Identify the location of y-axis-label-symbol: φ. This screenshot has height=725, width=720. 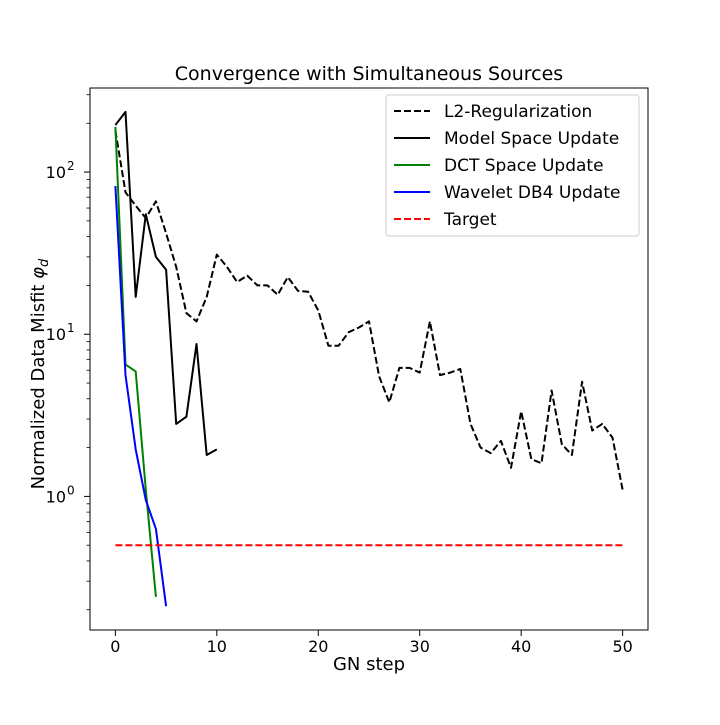
(38, 273).